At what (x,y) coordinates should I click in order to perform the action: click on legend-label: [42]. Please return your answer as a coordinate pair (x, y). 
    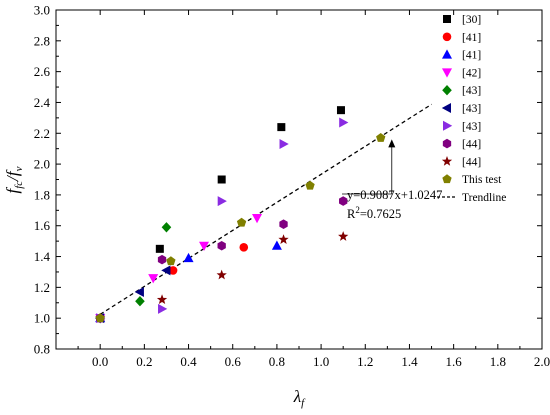
    Looking at the image, I should click on (471, 73).